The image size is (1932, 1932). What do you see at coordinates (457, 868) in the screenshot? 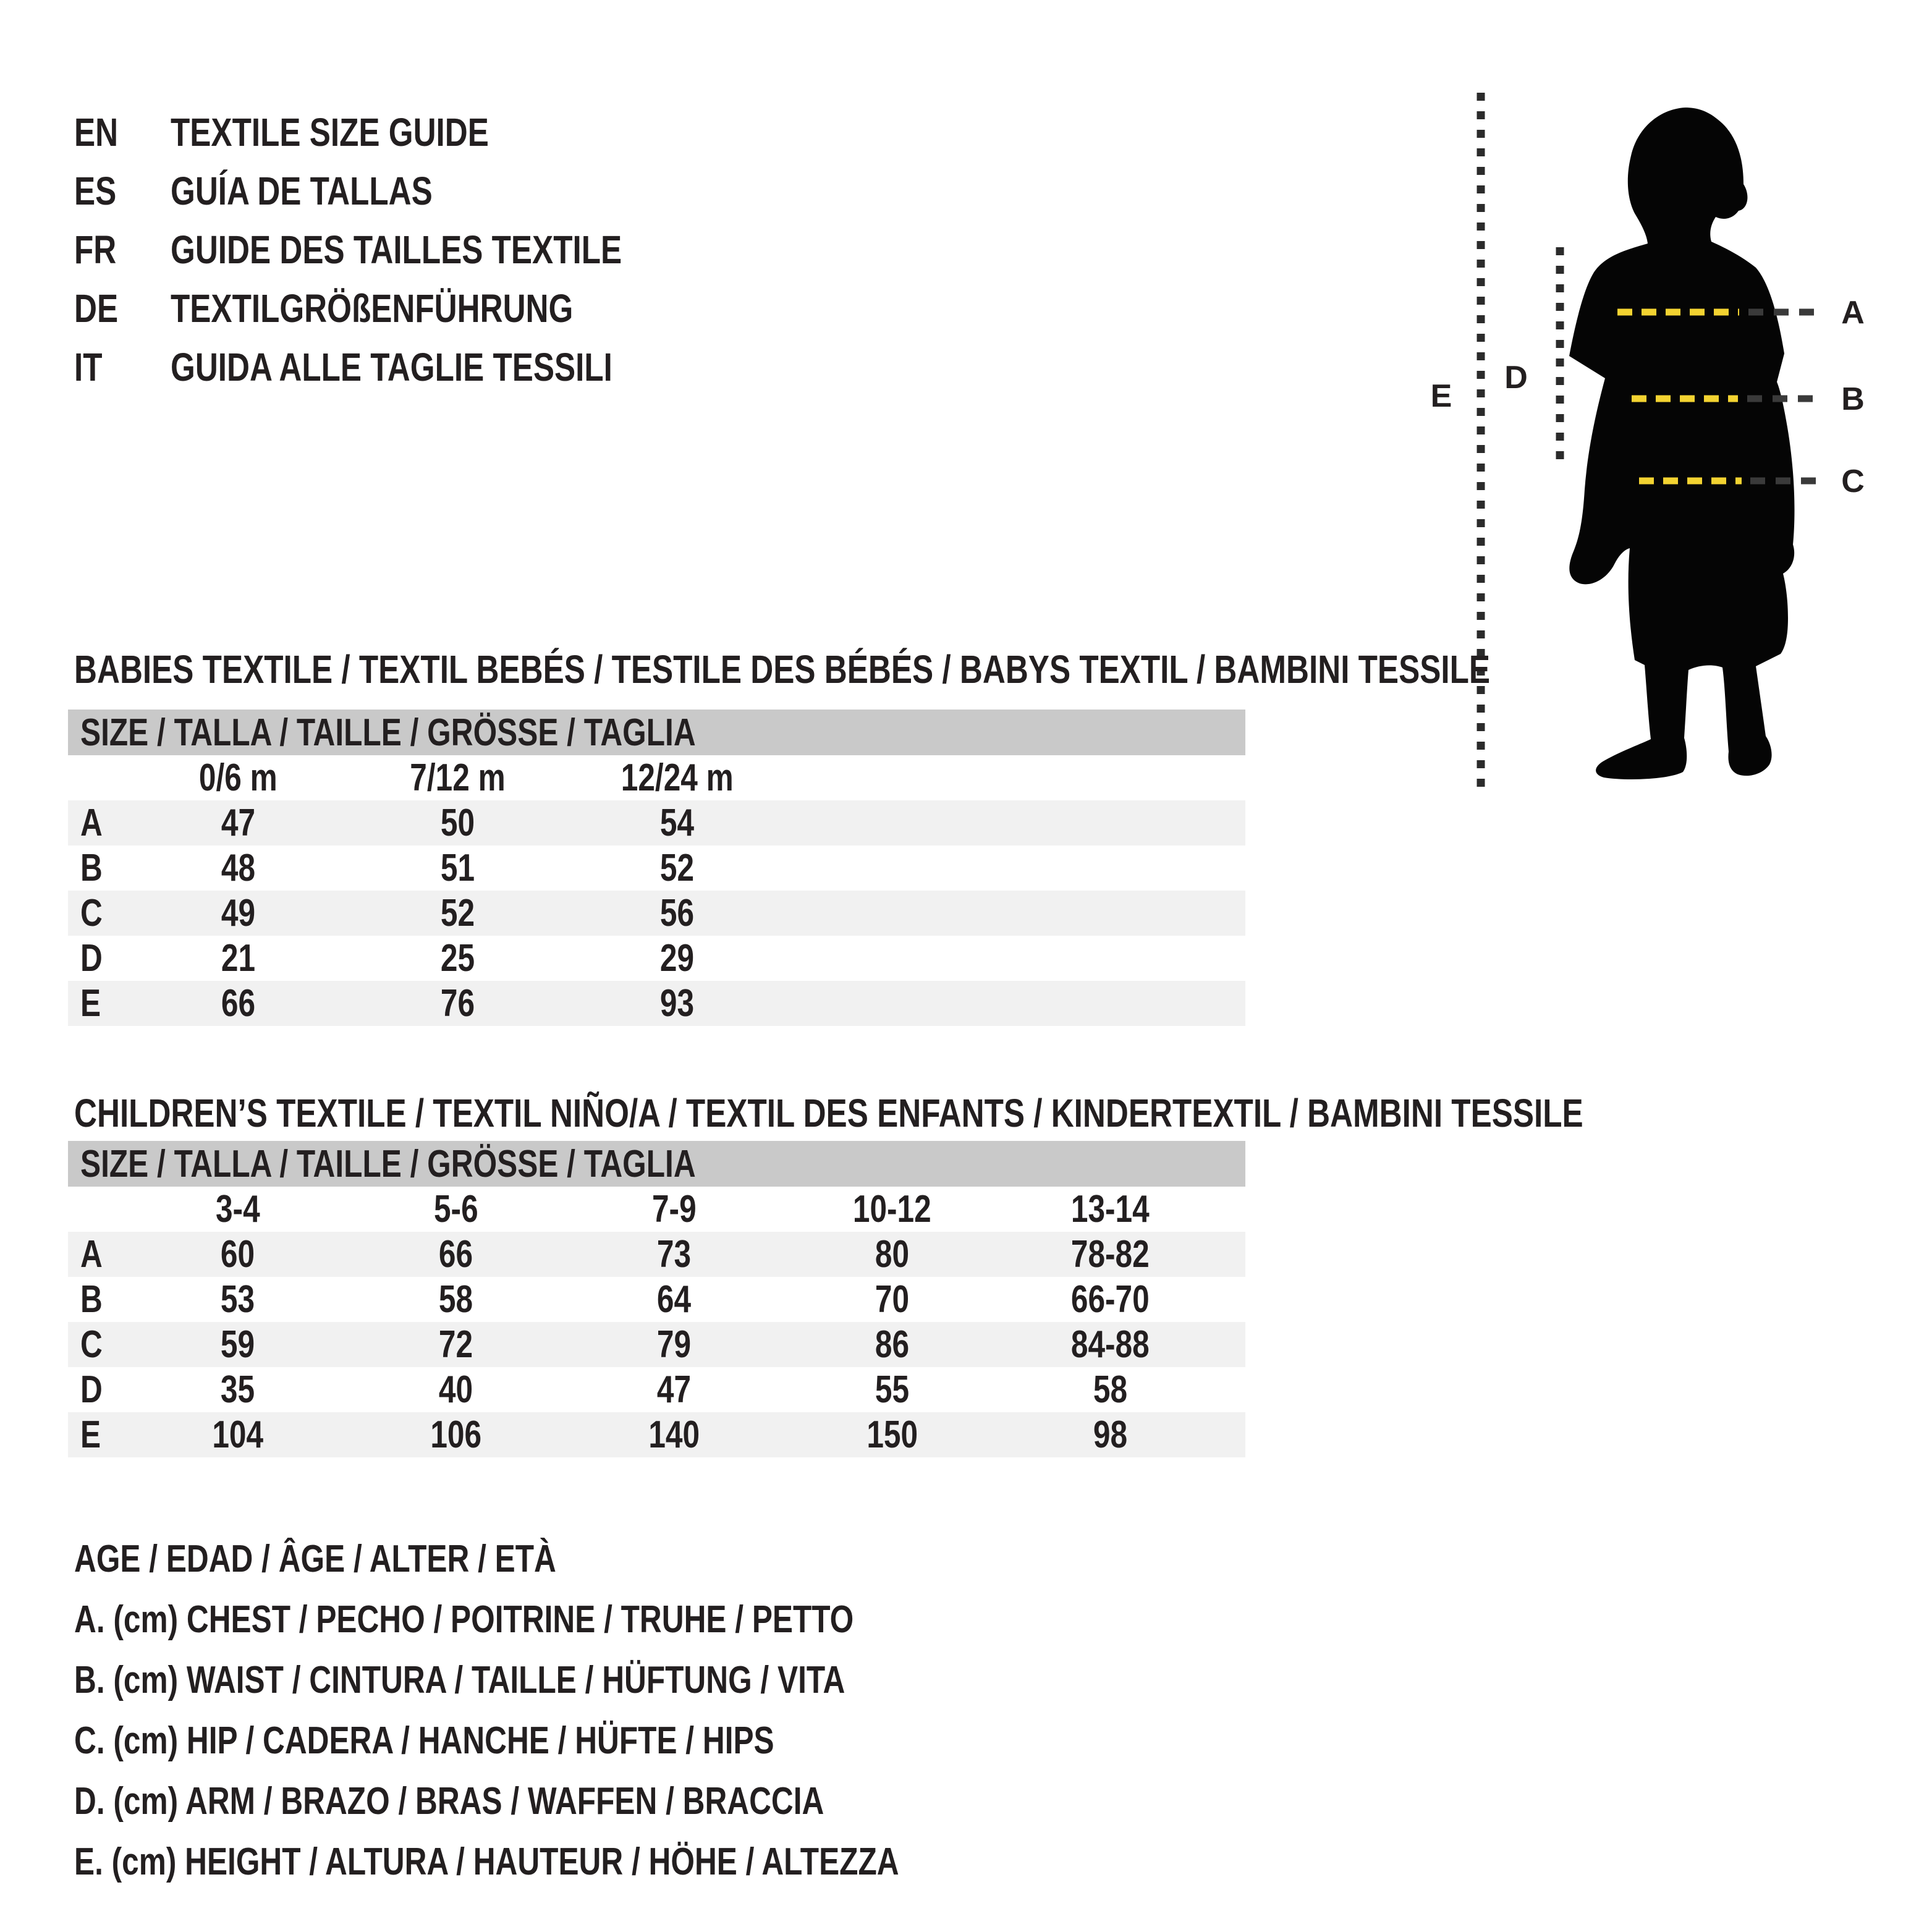
I see `cell-value: 51` at bounding box center [457, 868].